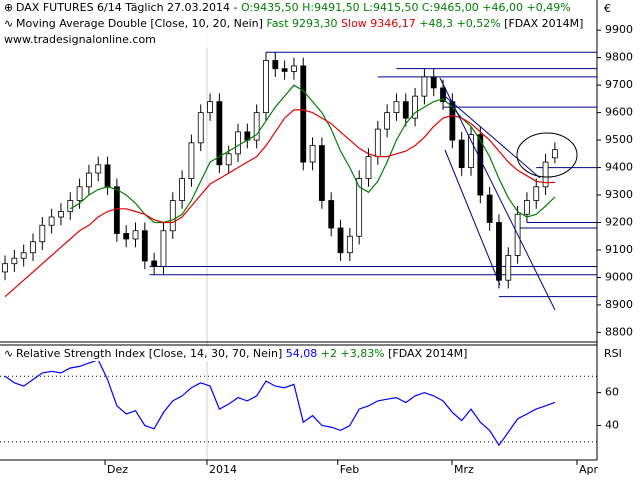 This screenshot has height=480, width=640. Describe the element at coordinates (427, 353) in the screenshot. I see `rsi-symbol: [FDAX 2014M]` at that location.